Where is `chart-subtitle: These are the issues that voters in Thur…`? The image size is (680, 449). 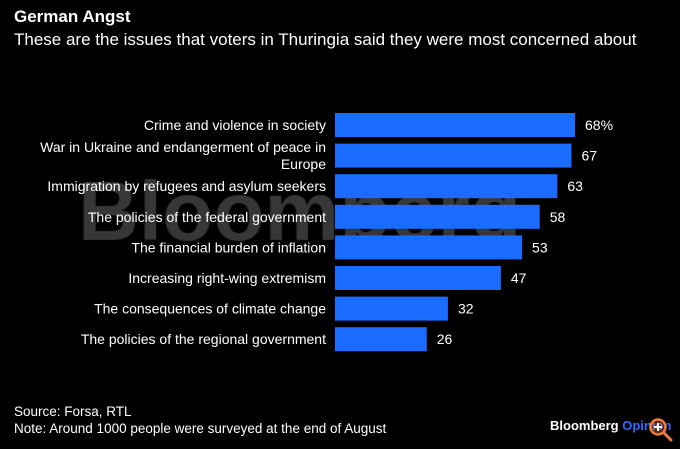
chart-subtitle: These are the issues that voters in Thur… is located at coordinates (325, 39).